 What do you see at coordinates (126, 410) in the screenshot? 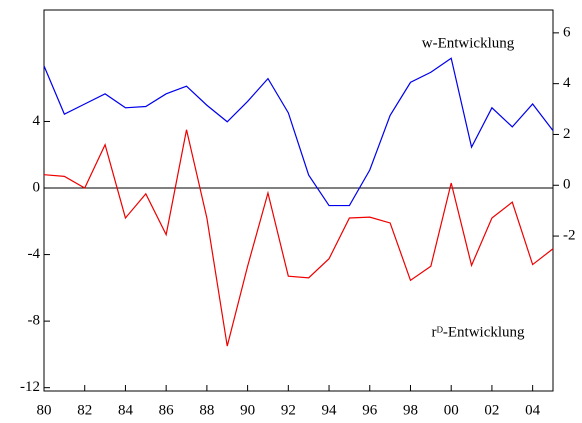
I see `x-tick-label: 84` at bounding box center [126, 410].